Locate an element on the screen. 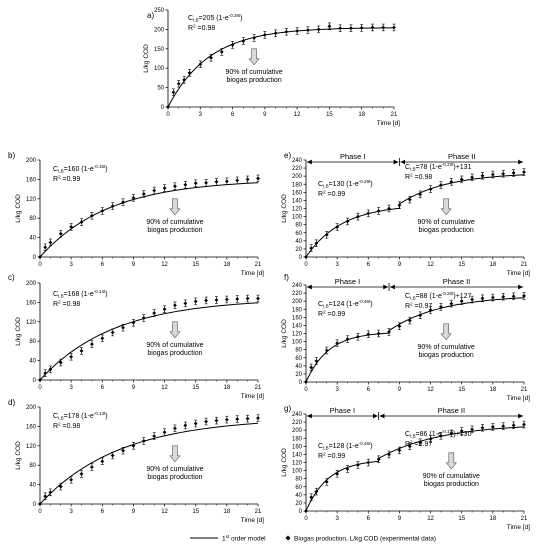 The height and width of the screenshot is (550, 536). y-tick-label-d-1: 40 is located at coordinates (32, 486).